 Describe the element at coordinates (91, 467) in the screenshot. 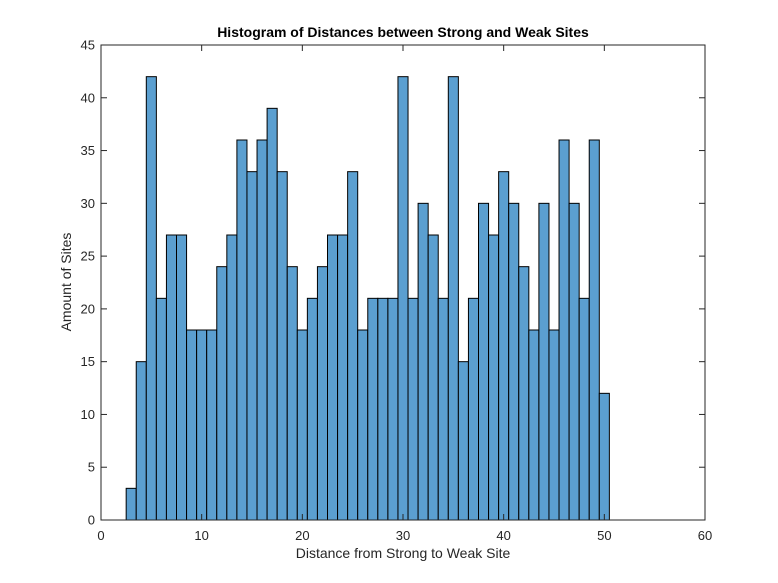

I see `y-tick-label: 5` at that location.